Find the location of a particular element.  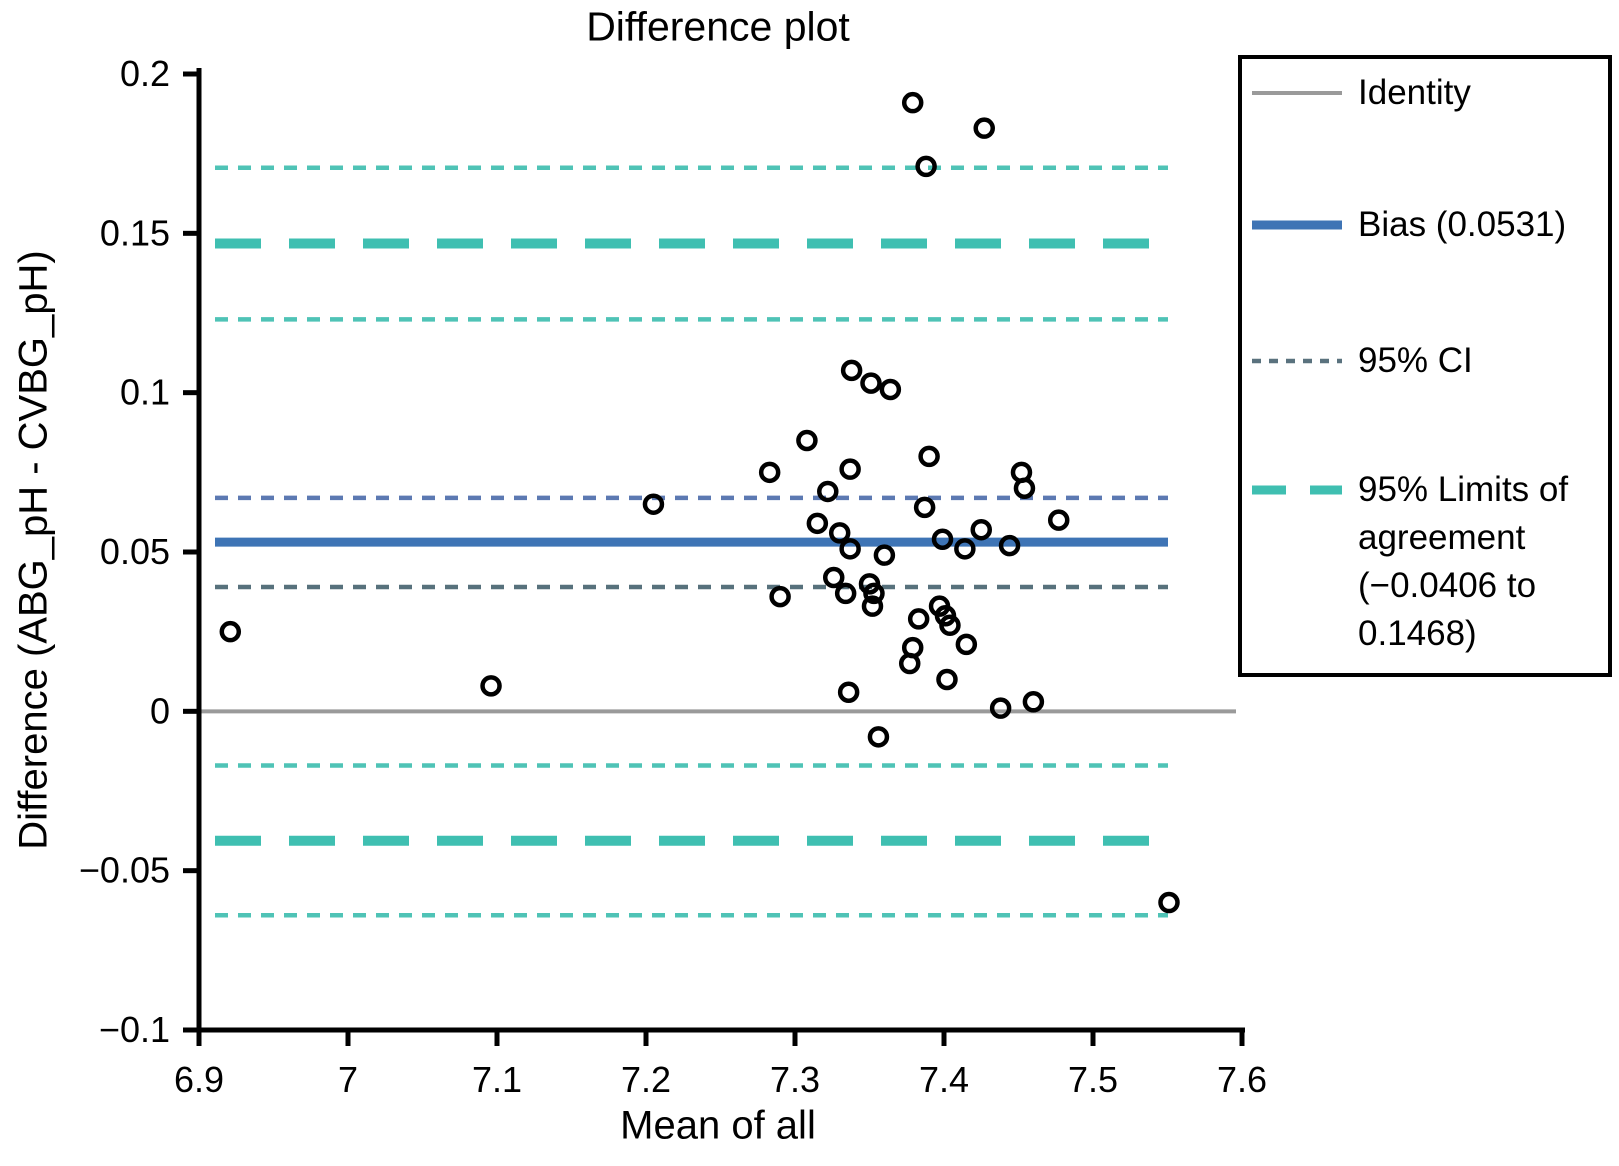

y-tick-label: −0.1 is located at coordinates (134, 1029).